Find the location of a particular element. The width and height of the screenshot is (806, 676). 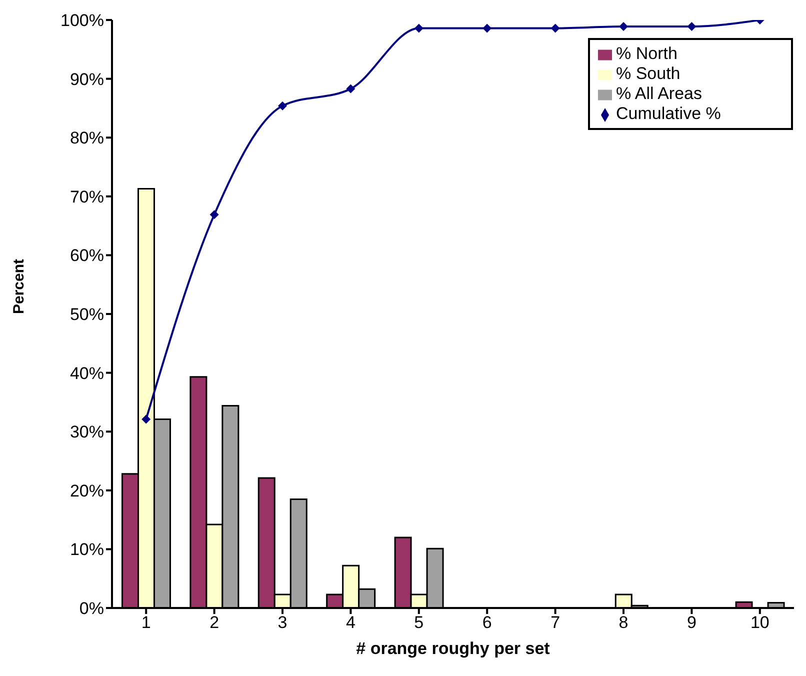

y-tick-label: 100% is located at coordinates (82, 20).